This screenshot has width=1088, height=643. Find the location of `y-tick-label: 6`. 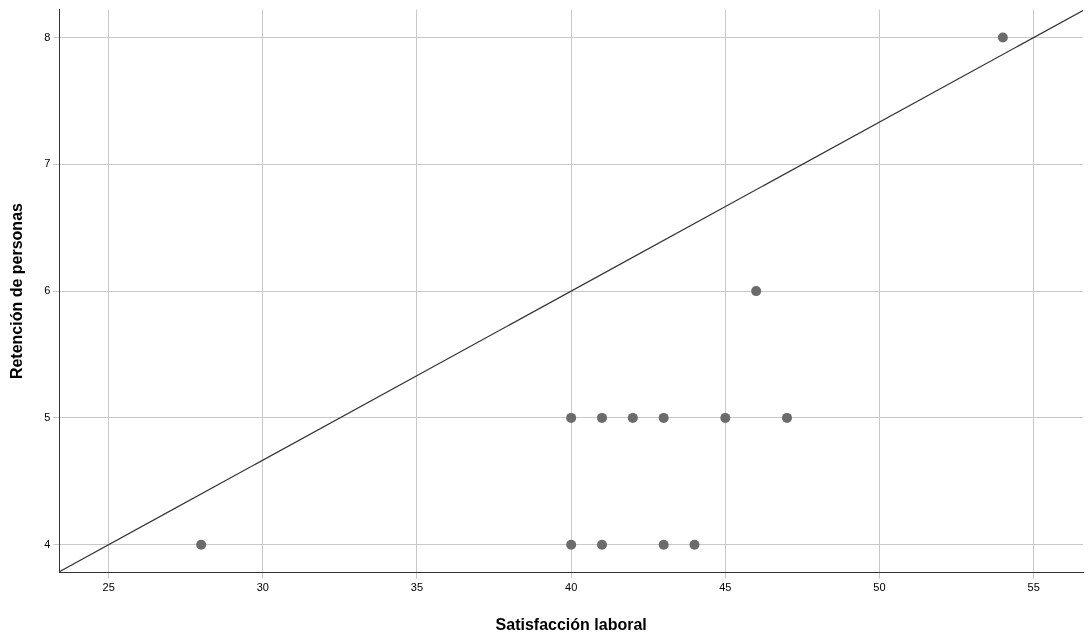

y-tick-label: 6 is located at coordinates (47, 290).